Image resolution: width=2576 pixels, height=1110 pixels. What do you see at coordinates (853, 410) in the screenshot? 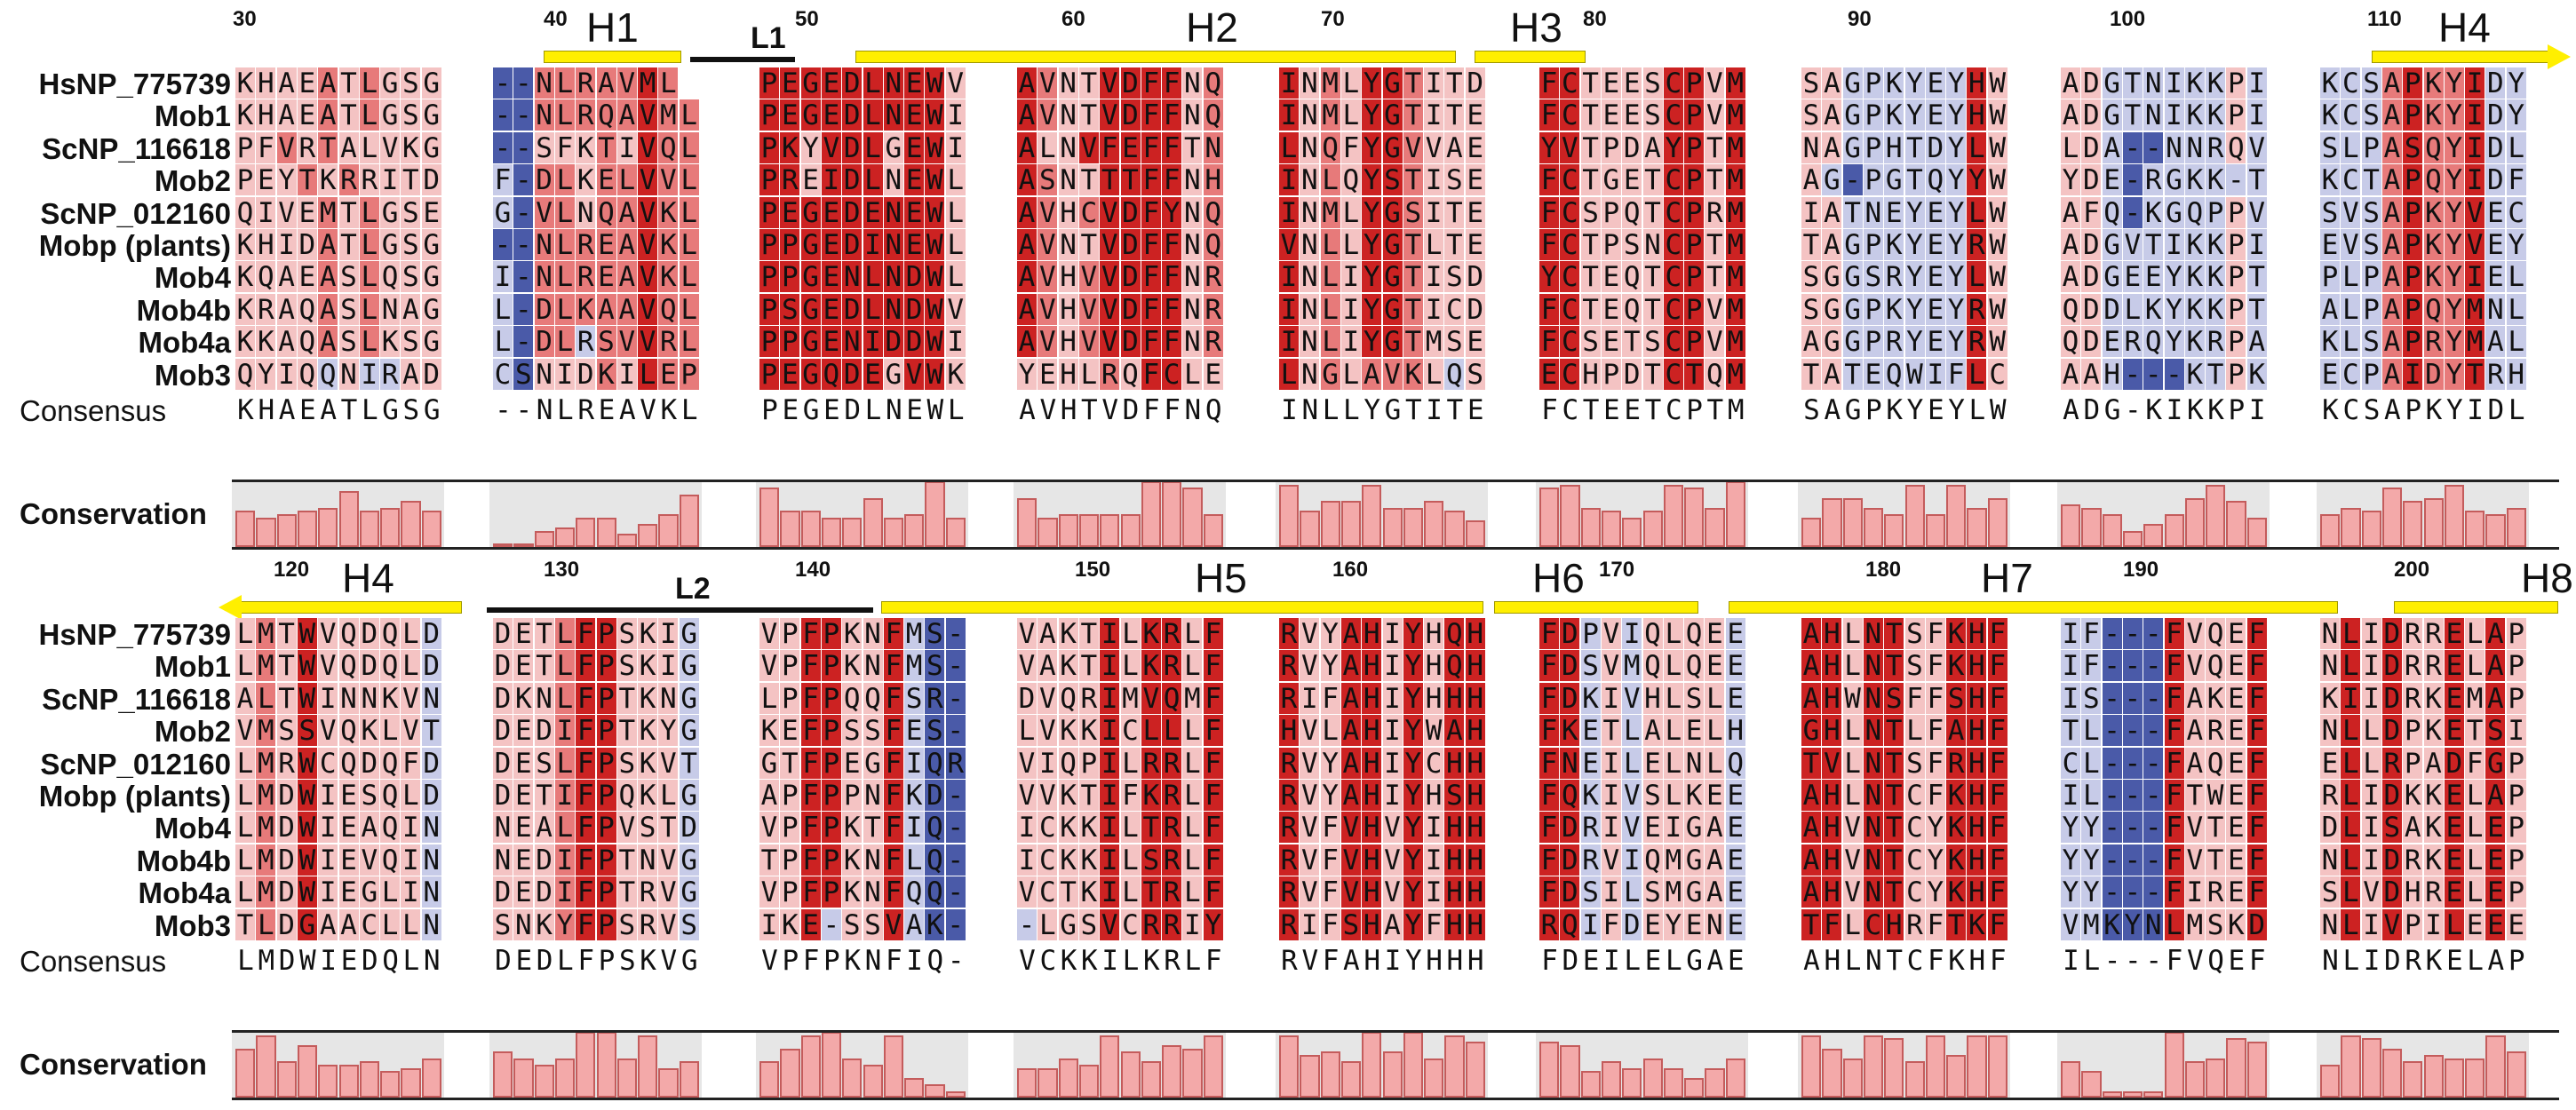
I see `consensus-residue: D` at bounding box center [853, 410].